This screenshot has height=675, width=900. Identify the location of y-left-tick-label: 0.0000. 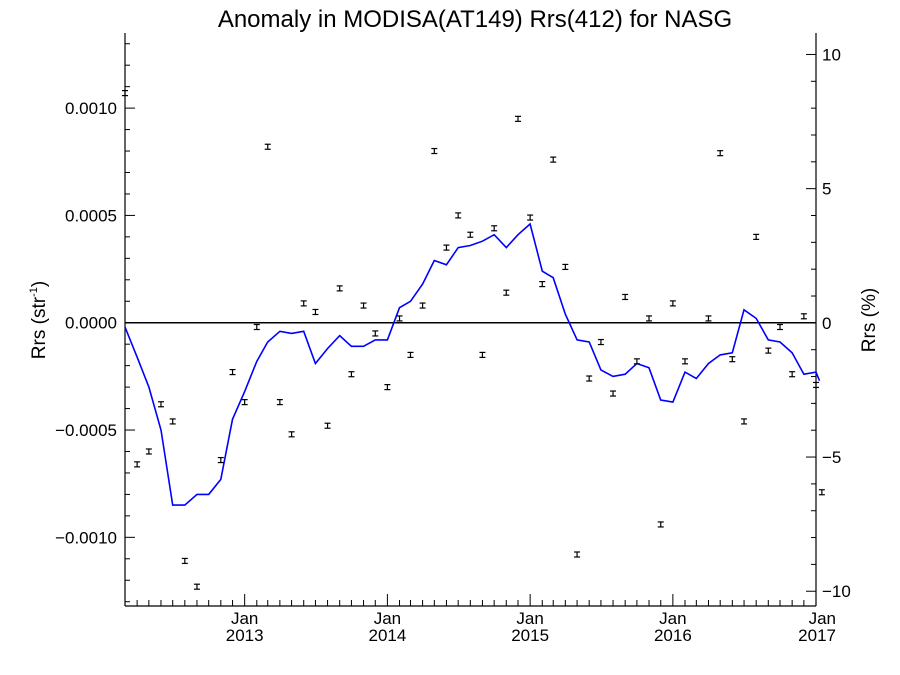
(91, 323).